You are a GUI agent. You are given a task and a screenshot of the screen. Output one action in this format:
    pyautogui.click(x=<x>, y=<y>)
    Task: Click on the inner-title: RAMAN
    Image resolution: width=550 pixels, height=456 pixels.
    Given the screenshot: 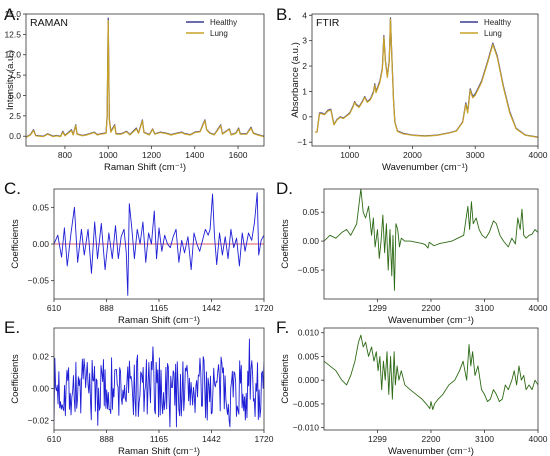 What is the action you would take?
    pyautogui.click(x=49, y=23)
    